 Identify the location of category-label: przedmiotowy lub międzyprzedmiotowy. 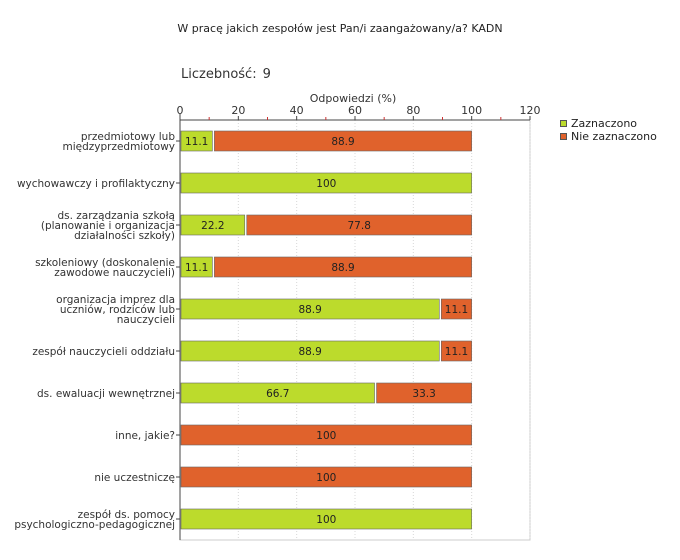
(118, 142).